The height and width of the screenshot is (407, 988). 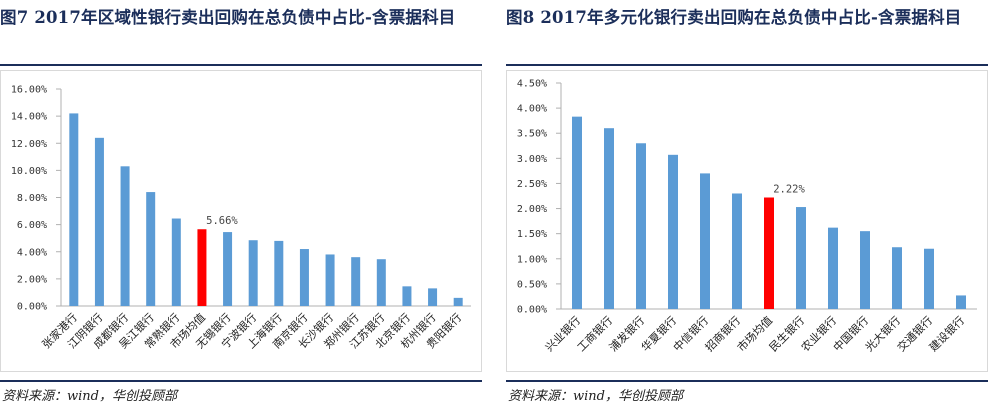 What do you see at coordinates (32, 225) in the screenshot?
I see `y-tick-label: 6.00%` at bounding box center [32, 225].